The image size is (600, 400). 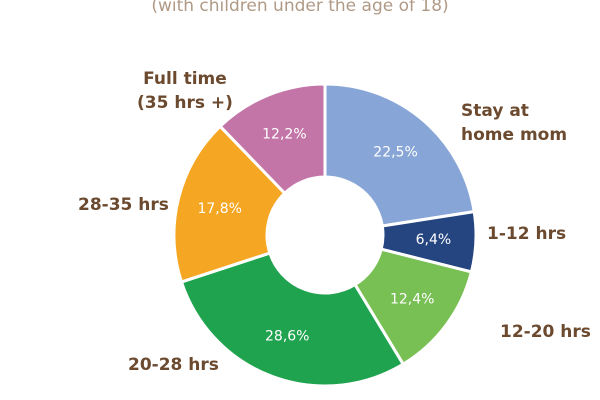 I want to click on value-label-full-time: 12,2%, so click(x=284, y=134).